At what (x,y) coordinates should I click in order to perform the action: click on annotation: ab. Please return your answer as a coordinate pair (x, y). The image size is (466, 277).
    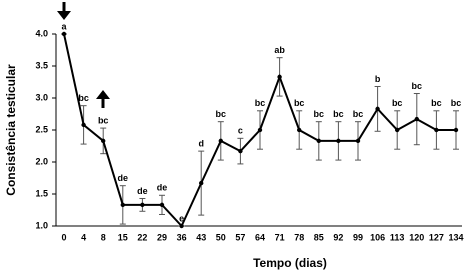
    Looking at the image, I should click on (279, 50).